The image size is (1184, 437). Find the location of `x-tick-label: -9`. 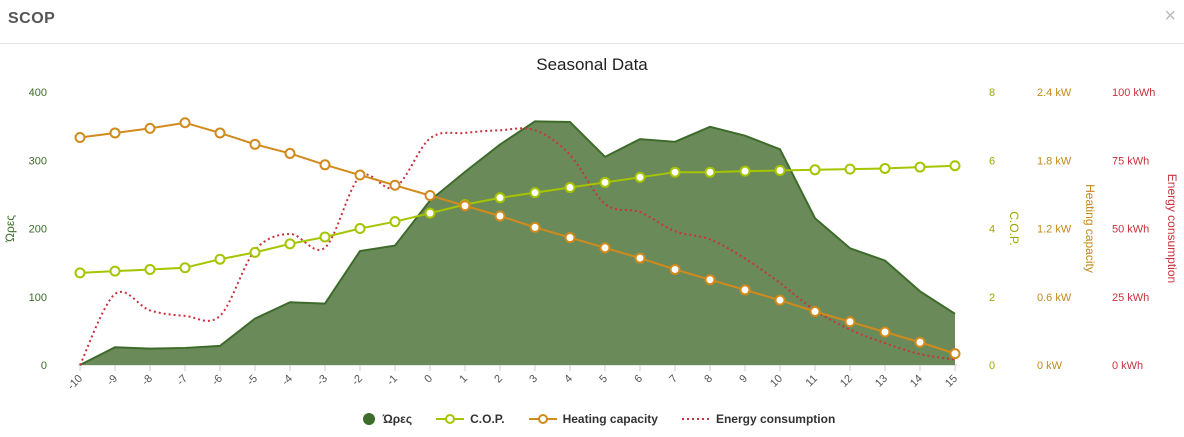

x-tick-label: -9 is located at coordinates (112, 380).